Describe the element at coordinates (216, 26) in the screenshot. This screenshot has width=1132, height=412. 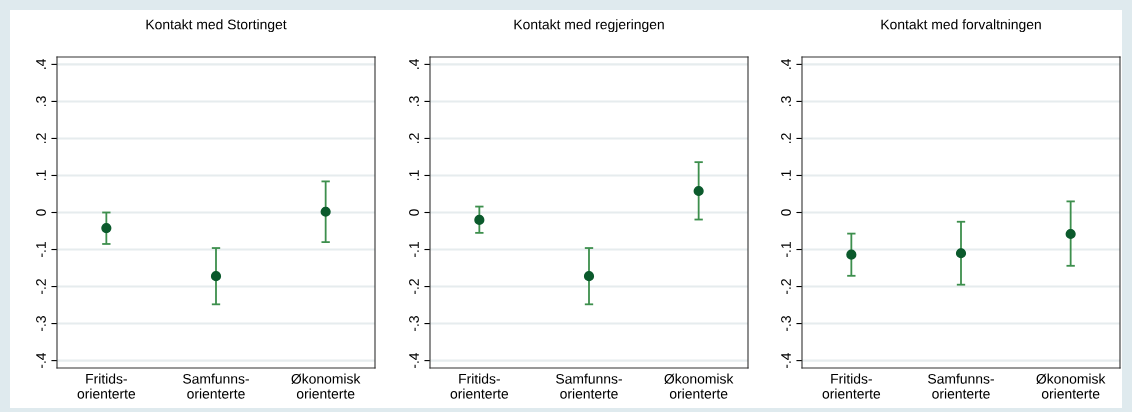
I see `chart-title: Kontakt med Stortinget` at that location.